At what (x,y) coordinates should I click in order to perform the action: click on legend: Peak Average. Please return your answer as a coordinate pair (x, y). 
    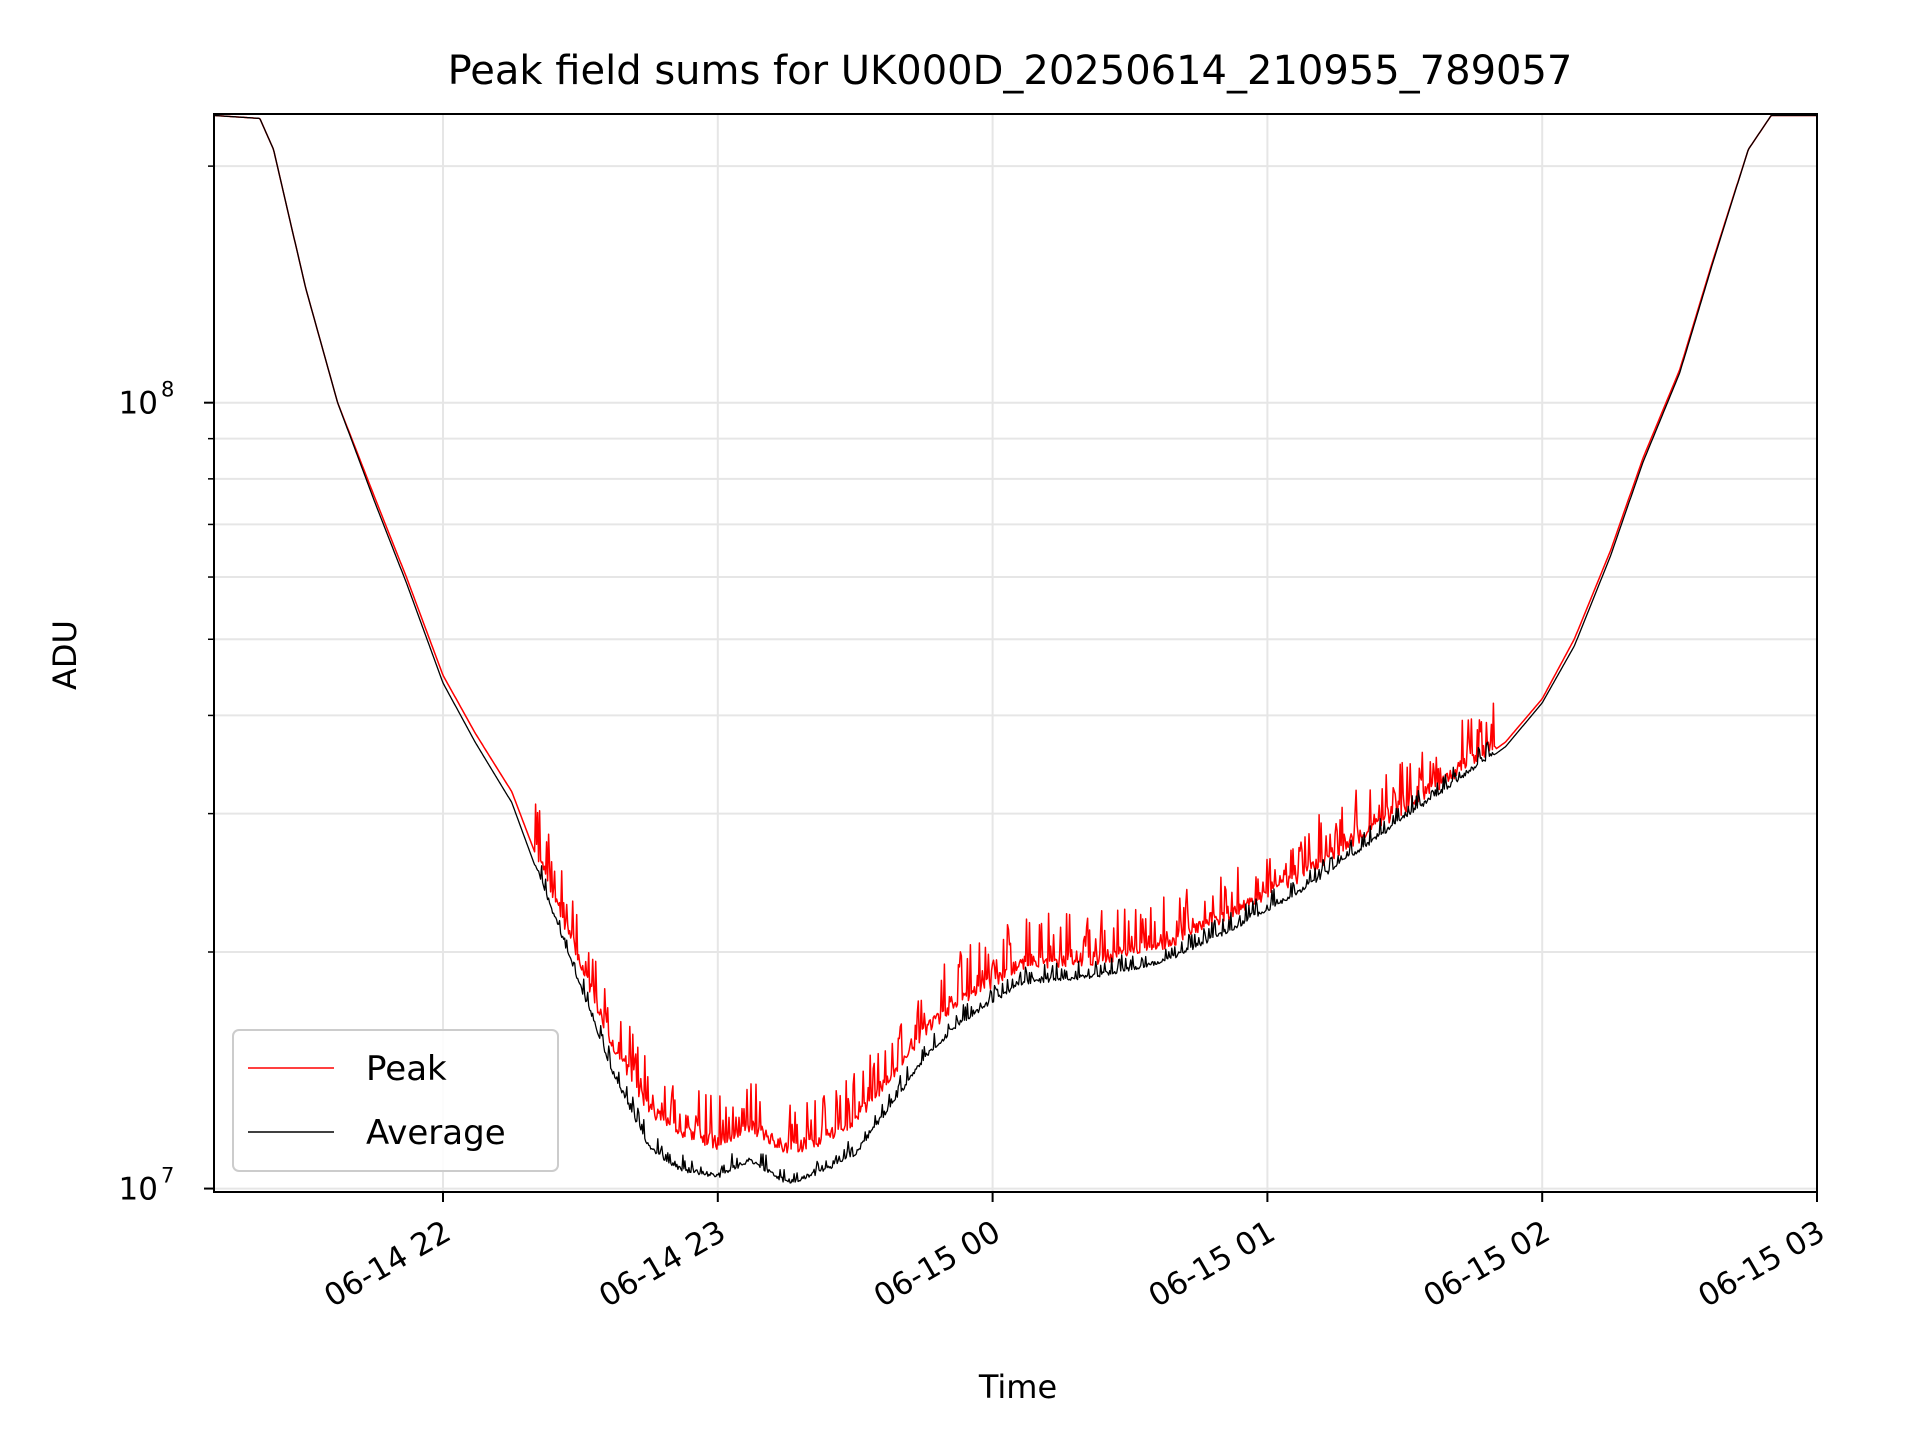
    Looking at the image, I should click on (395, 1100).